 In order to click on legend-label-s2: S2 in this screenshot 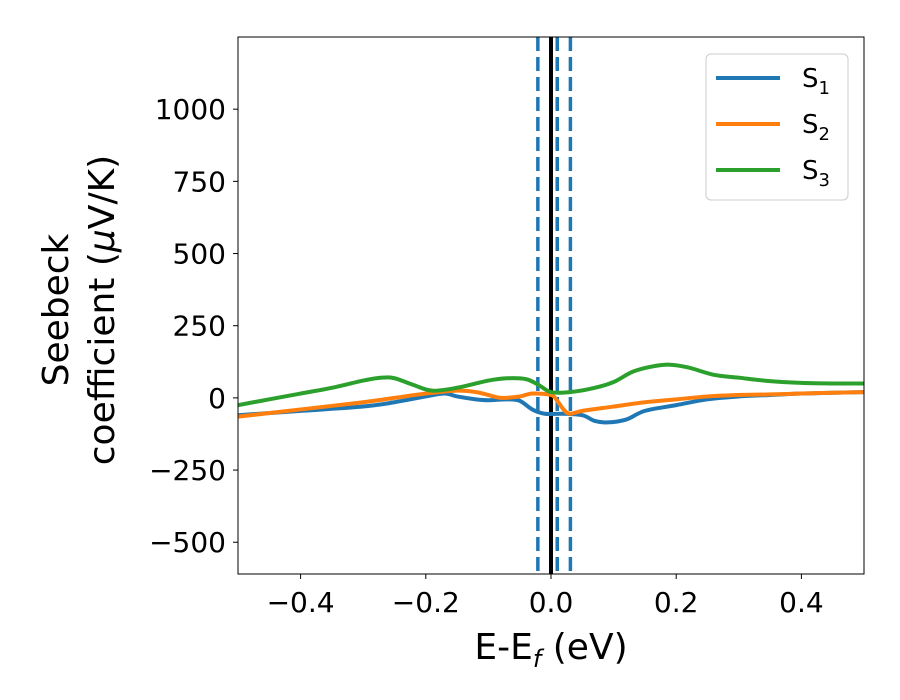, I will do `click(816, 127)`.